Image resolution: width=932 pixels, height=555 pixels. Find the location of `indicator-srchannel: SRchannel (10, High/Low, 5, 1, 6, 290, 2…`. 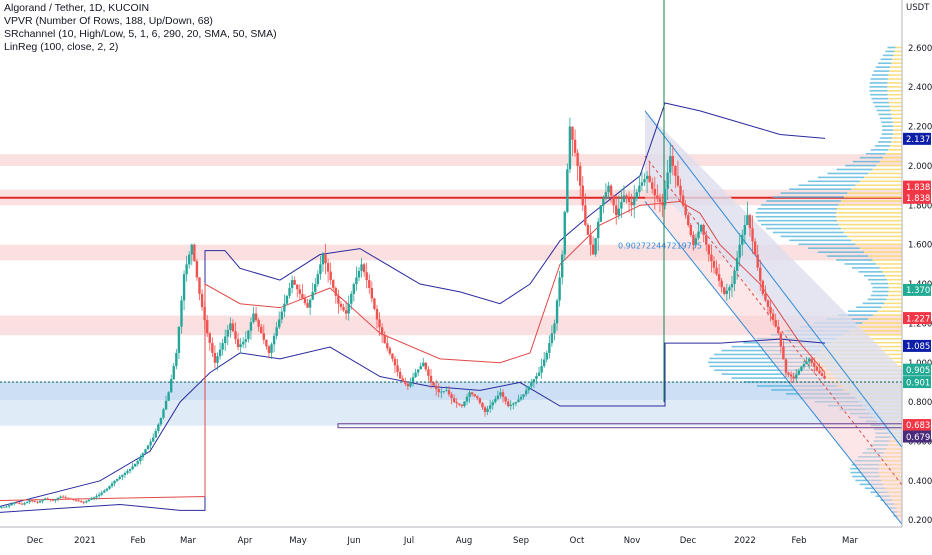

indicator-srchannel: SRchannel (10, High/Low, 5, 1, 6, 290, 2… is located at coordinates (140, 34).